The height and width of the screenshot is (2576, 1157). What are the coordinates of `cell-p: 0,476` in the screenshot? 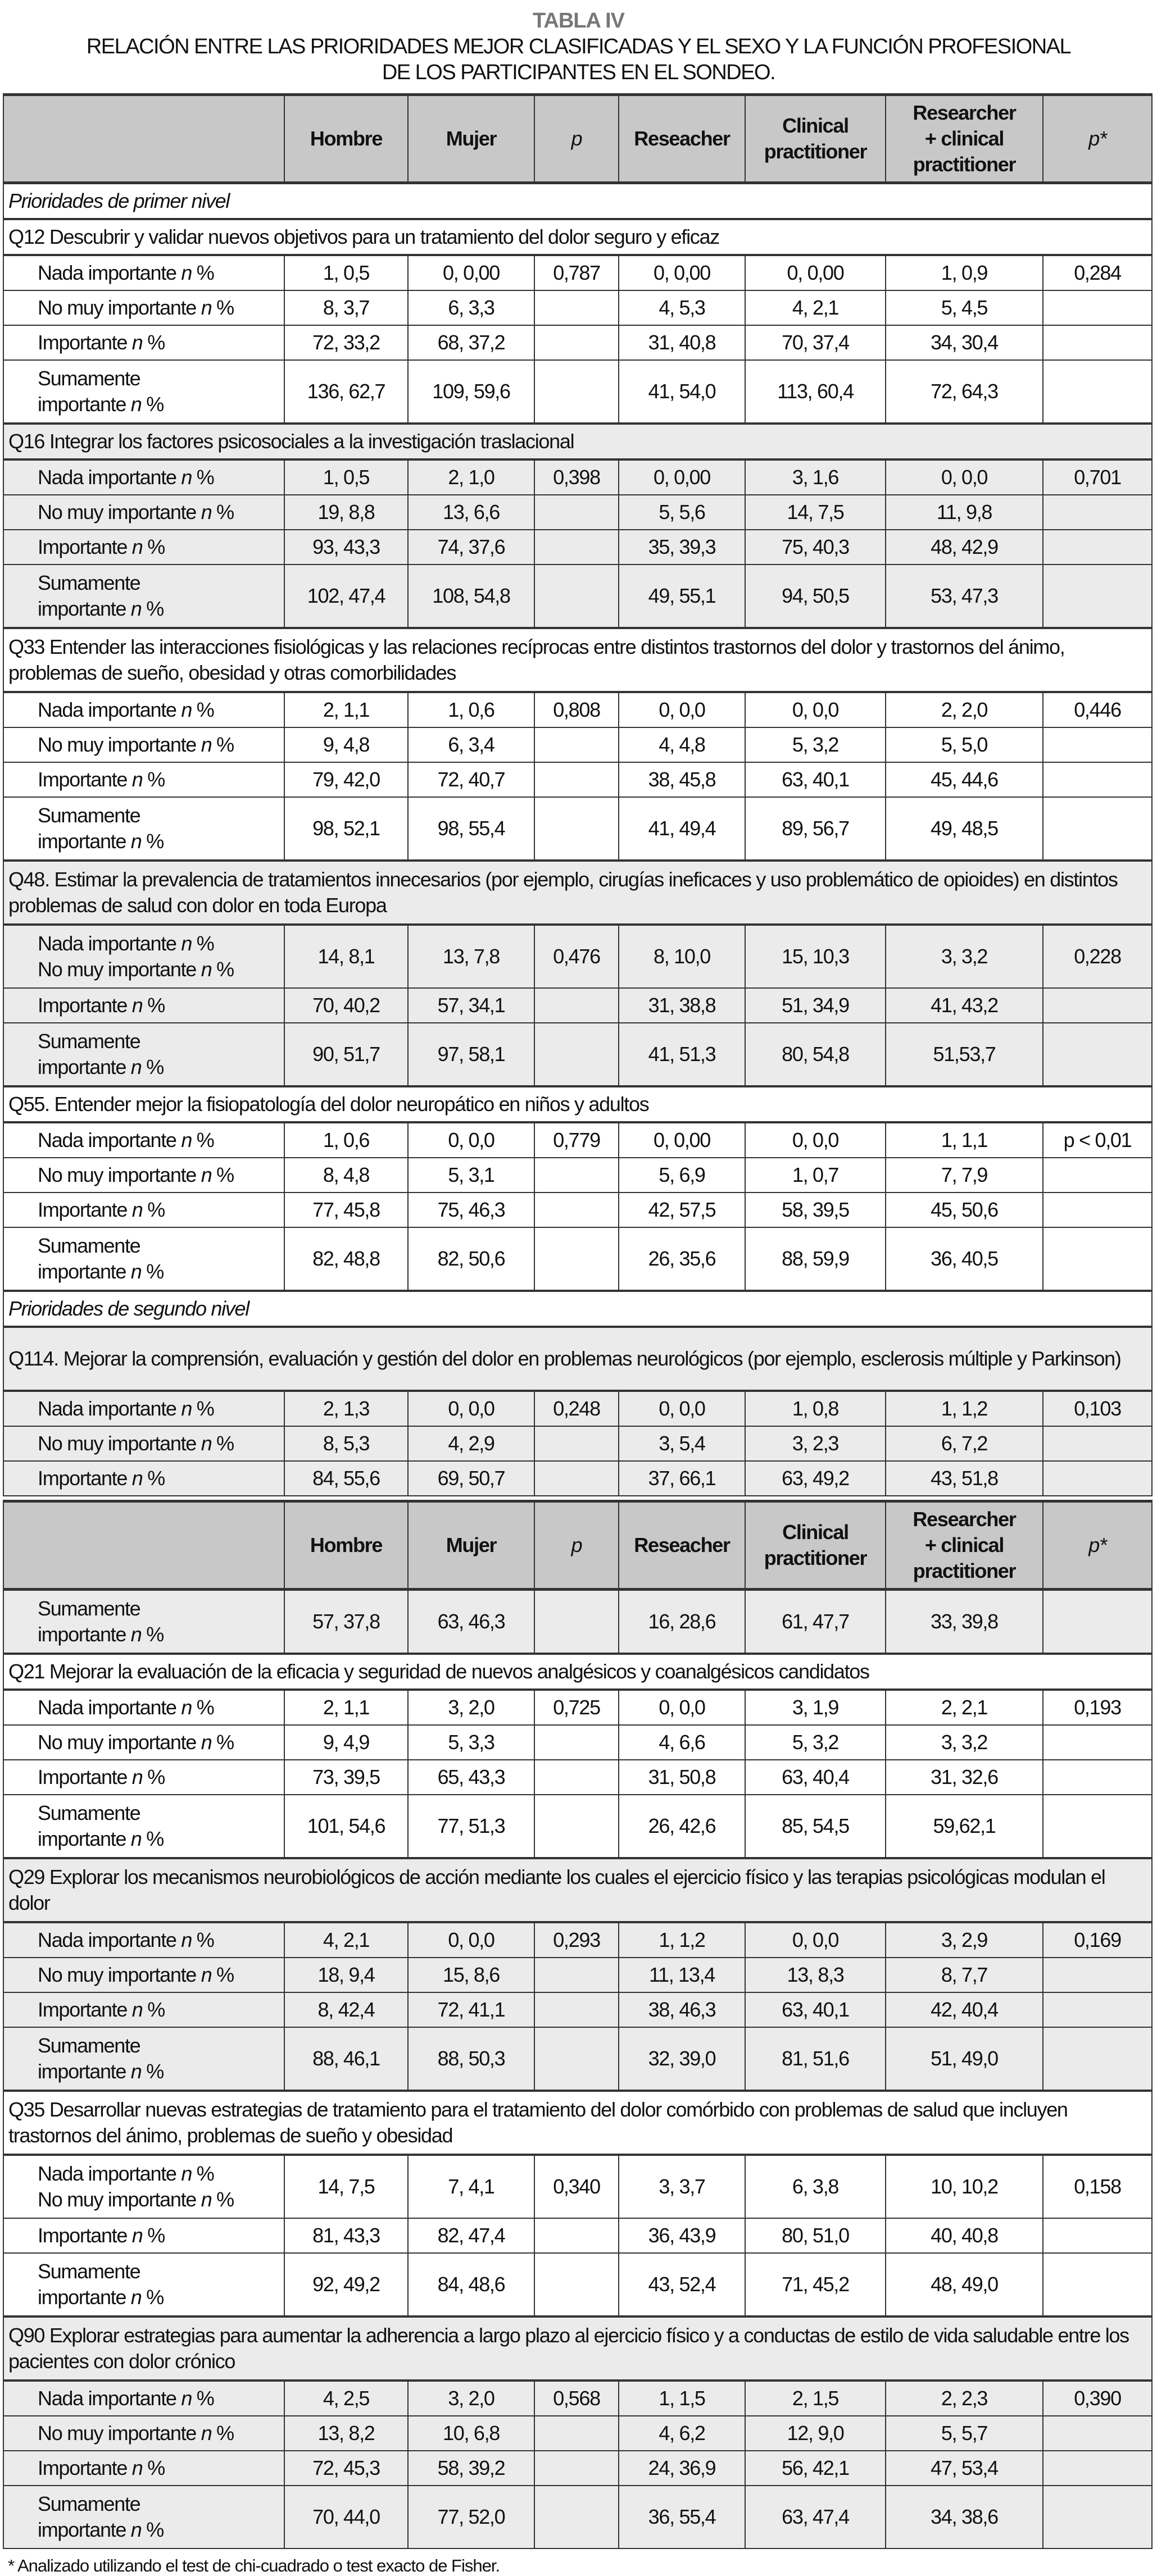 It's located at (577, 956).